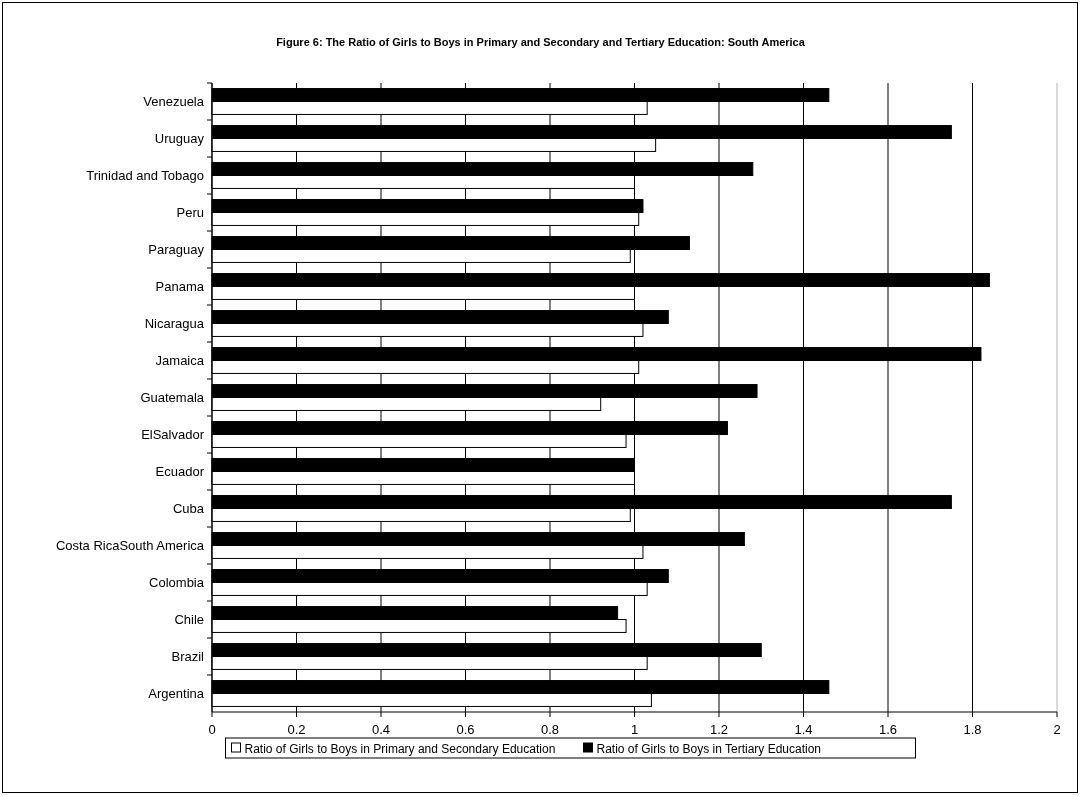 The width and height of the screenshot is (1081, 796). Describe the element at coordinates (465, 729) in the screenshot. I see `x-tick-label: 0.6` at that location.